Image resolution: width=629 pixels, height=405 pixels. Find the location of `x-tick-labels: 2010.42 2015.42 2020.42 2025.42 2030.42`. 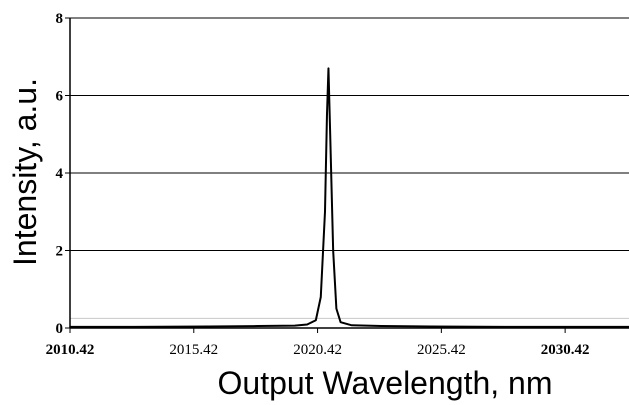

x-tick-labels: 2010.42 2015.42 2020.42 2025.42 2030.42 is located at coordinates (318, 350).